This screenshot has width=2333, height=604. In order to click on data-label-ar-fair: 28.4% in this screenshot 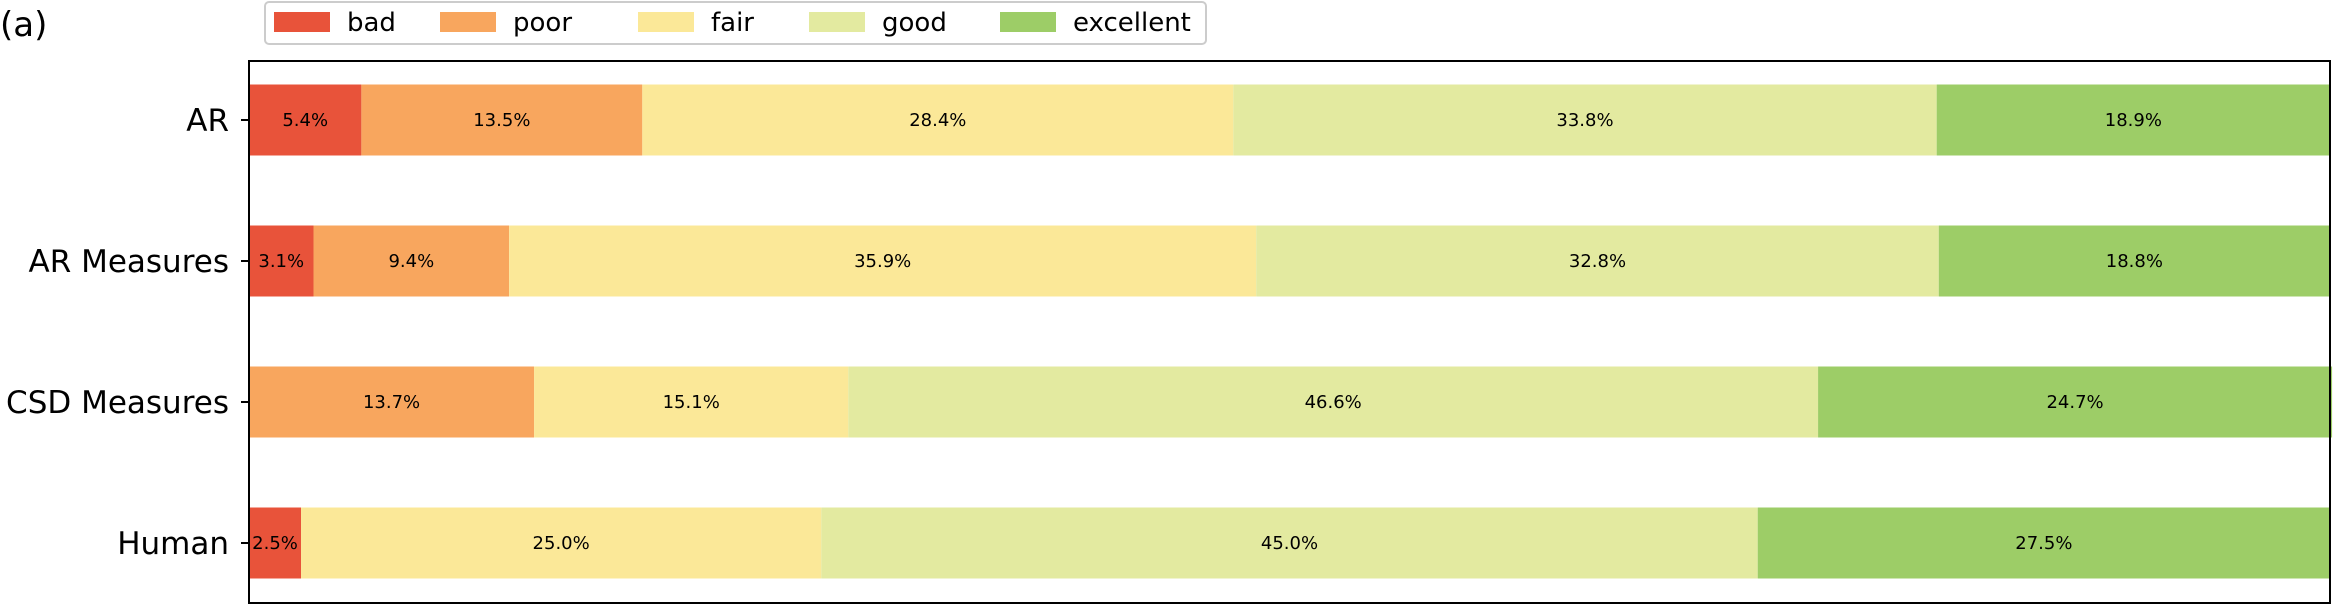, I will do `click(937, 120)`.